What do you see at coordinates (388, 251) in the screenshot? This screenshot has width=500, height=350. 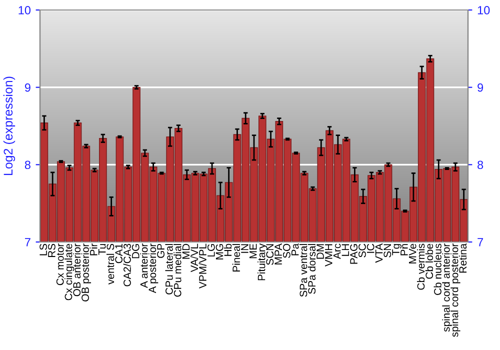 I see `x-tick-label: SN` at bounding box center [388, 251].